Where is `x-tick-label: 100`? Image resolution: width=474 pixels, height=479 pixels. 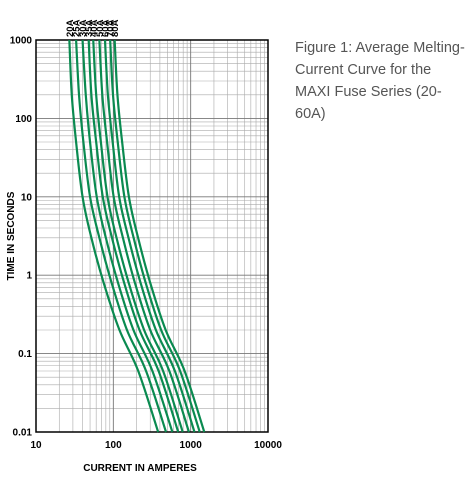
x-tick-label: 100 is located at coordinates (113, 445).